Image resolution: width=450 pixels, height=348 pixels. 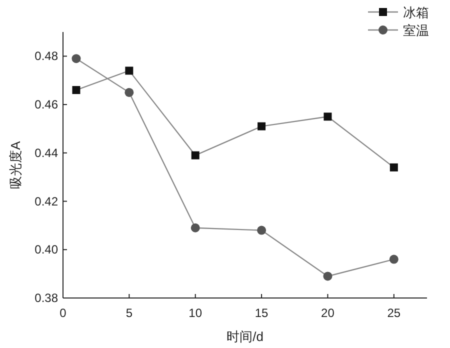 I want to click on y-tick-label: 0.38, so click(x=46, y=298).